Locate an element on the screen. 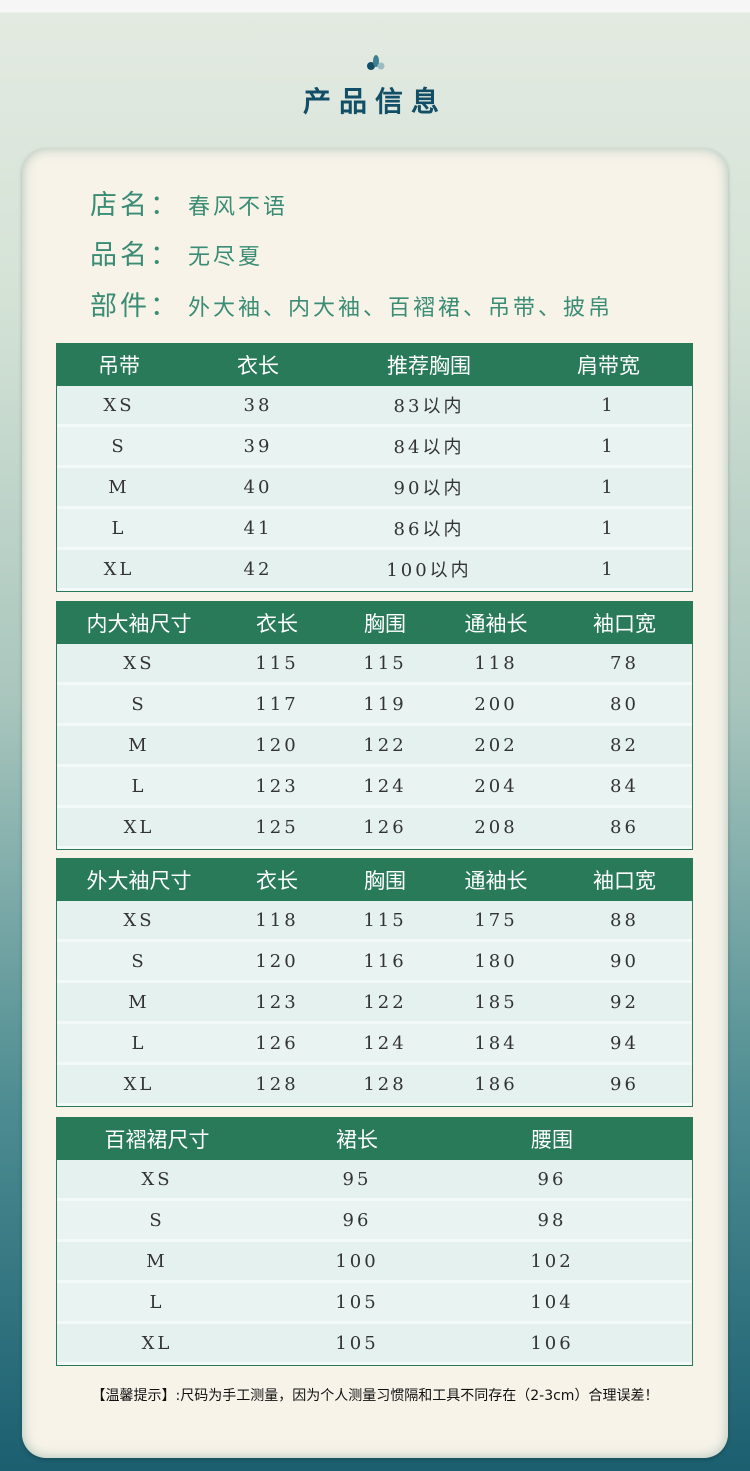  table-cell: 38 is located at coordinates (258, 405).